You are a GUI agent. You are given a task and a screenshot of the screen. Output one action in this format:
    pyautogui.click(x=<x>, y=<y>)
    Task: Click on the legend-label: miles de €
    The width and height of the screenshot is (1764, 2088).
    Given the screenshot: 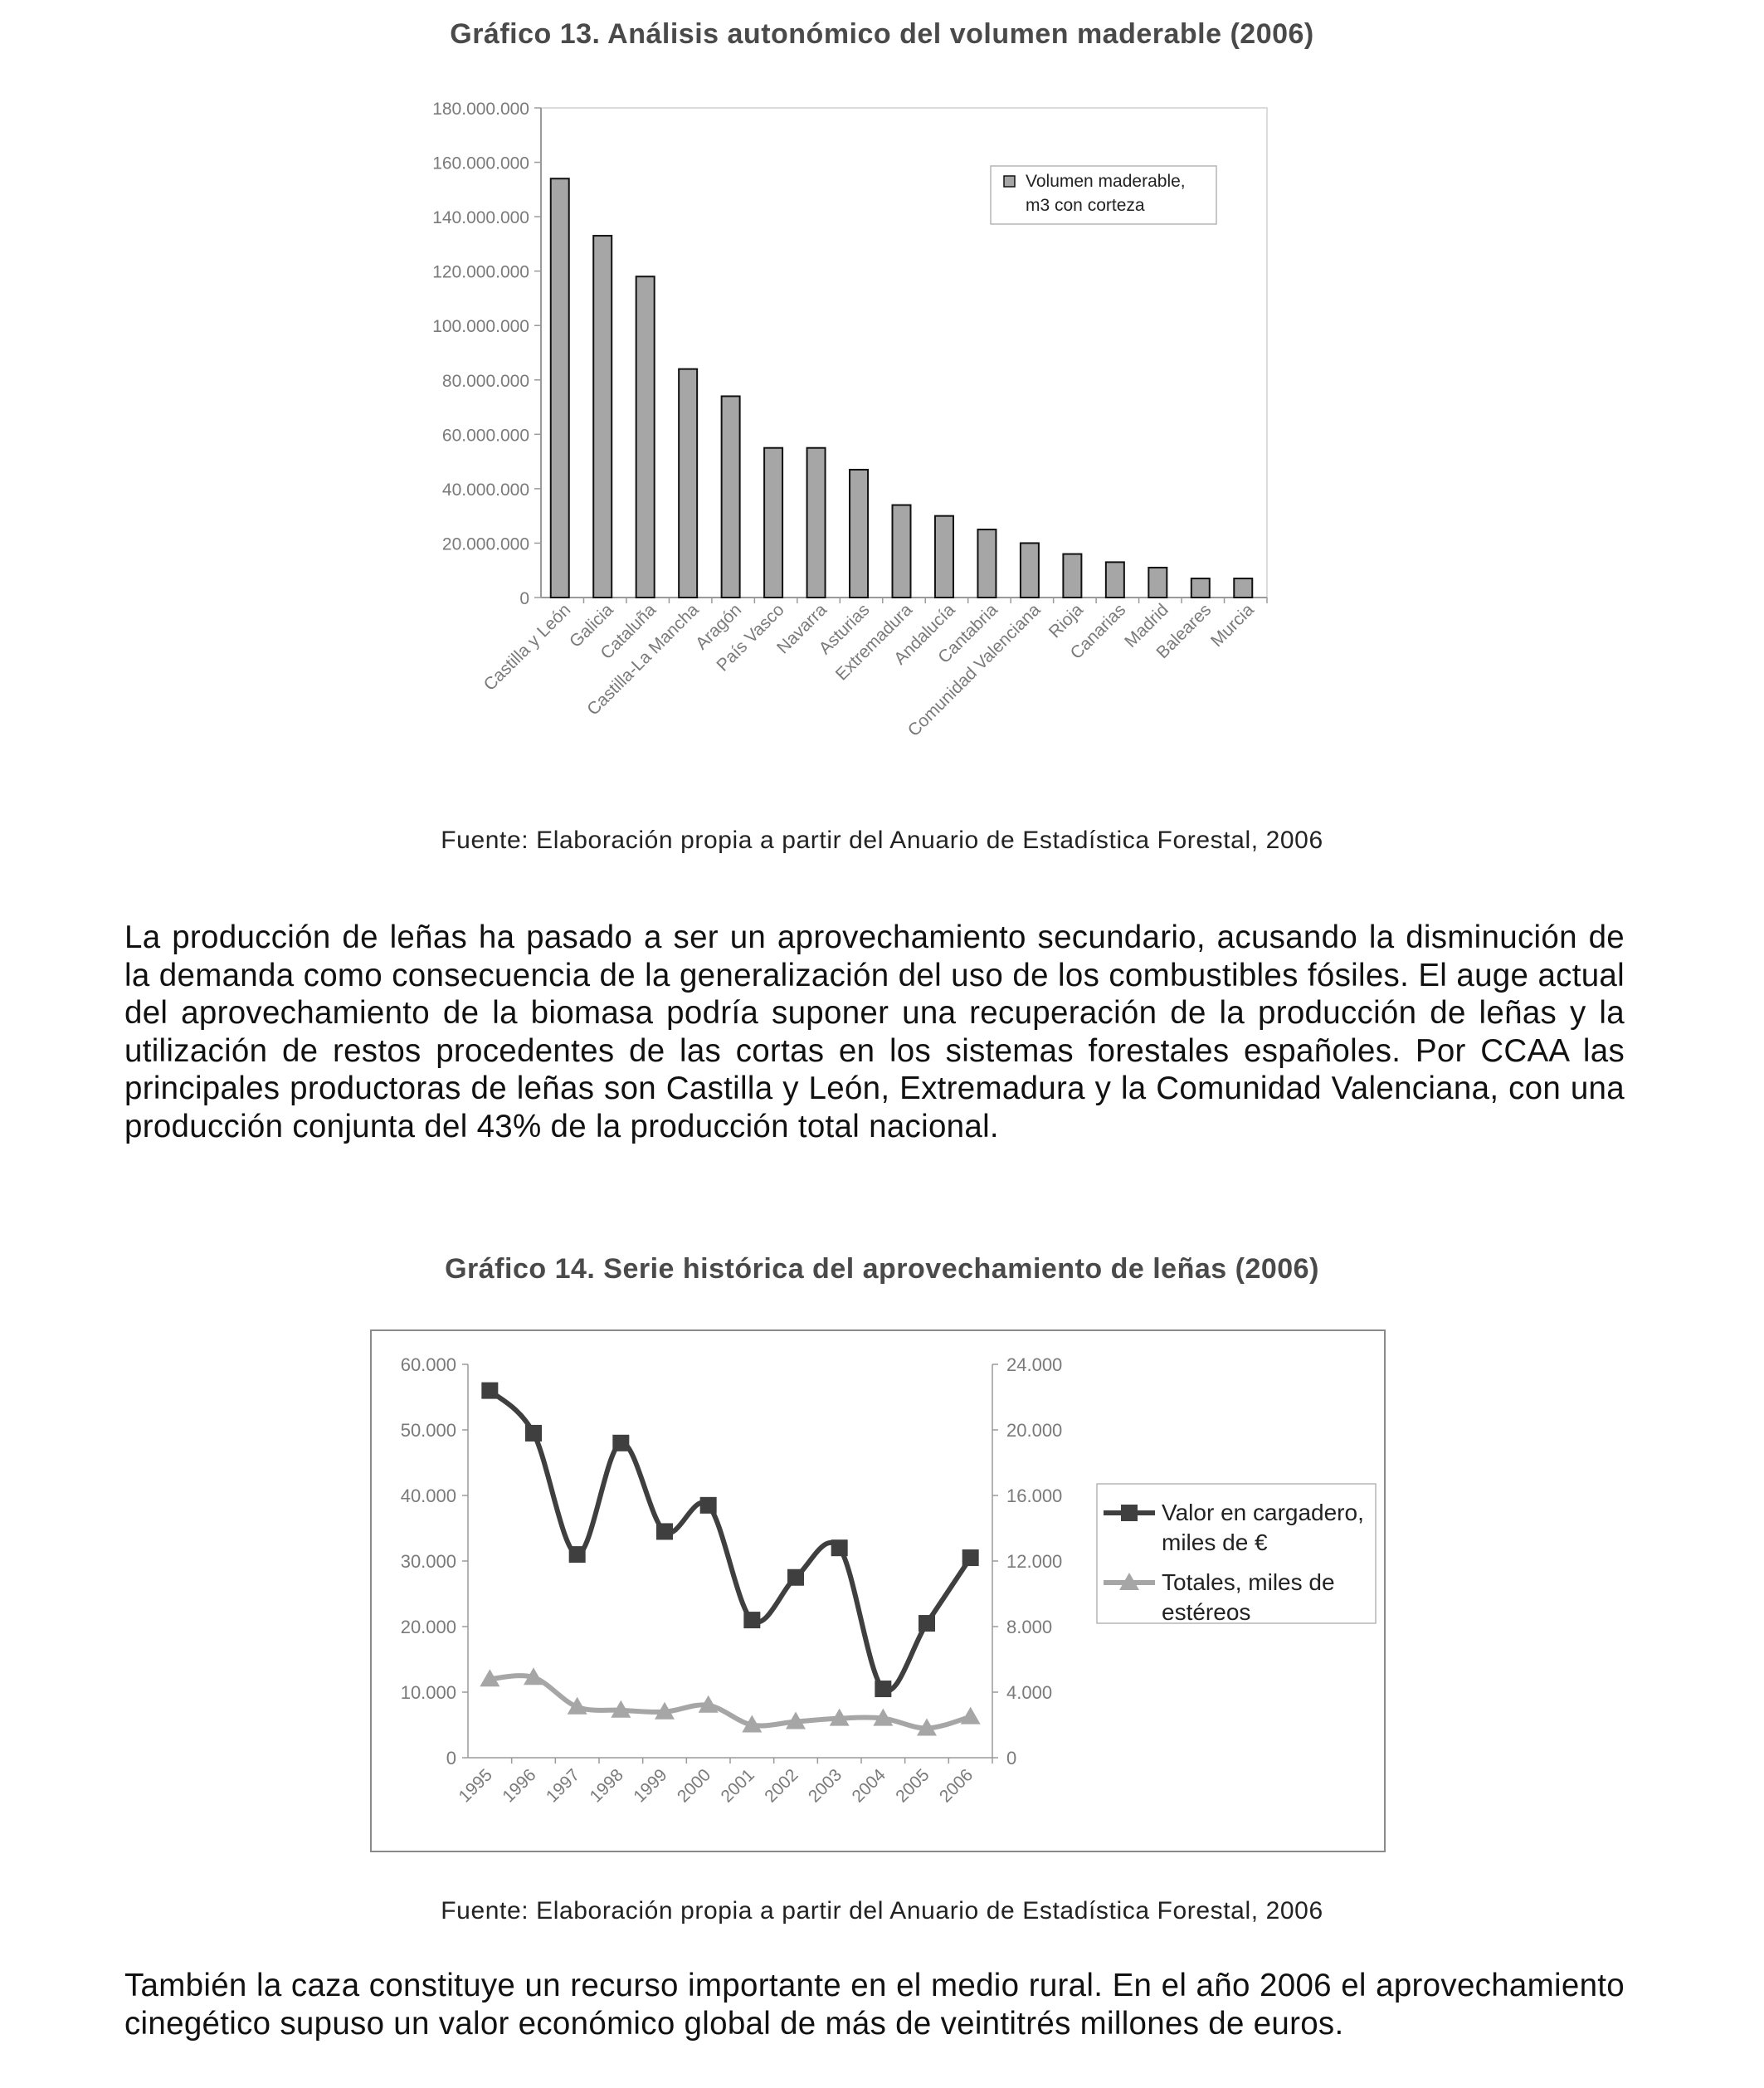 What is the action you would take?
    pyautogui.click(x=1215, y=1542)
    